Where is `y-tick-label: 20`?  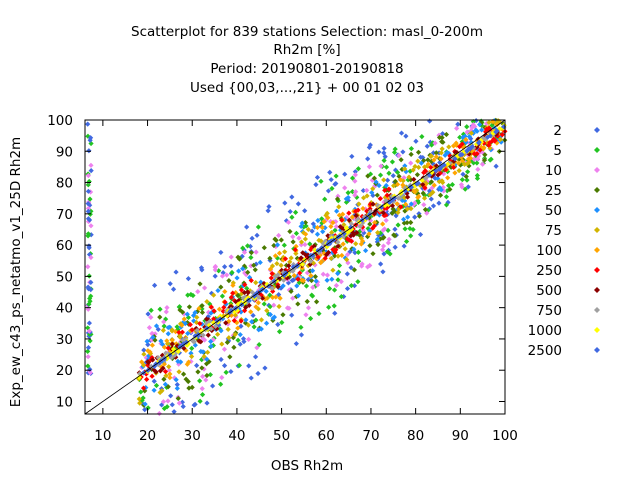 y-tick-label: 20 is located at coordinates (64, 371).